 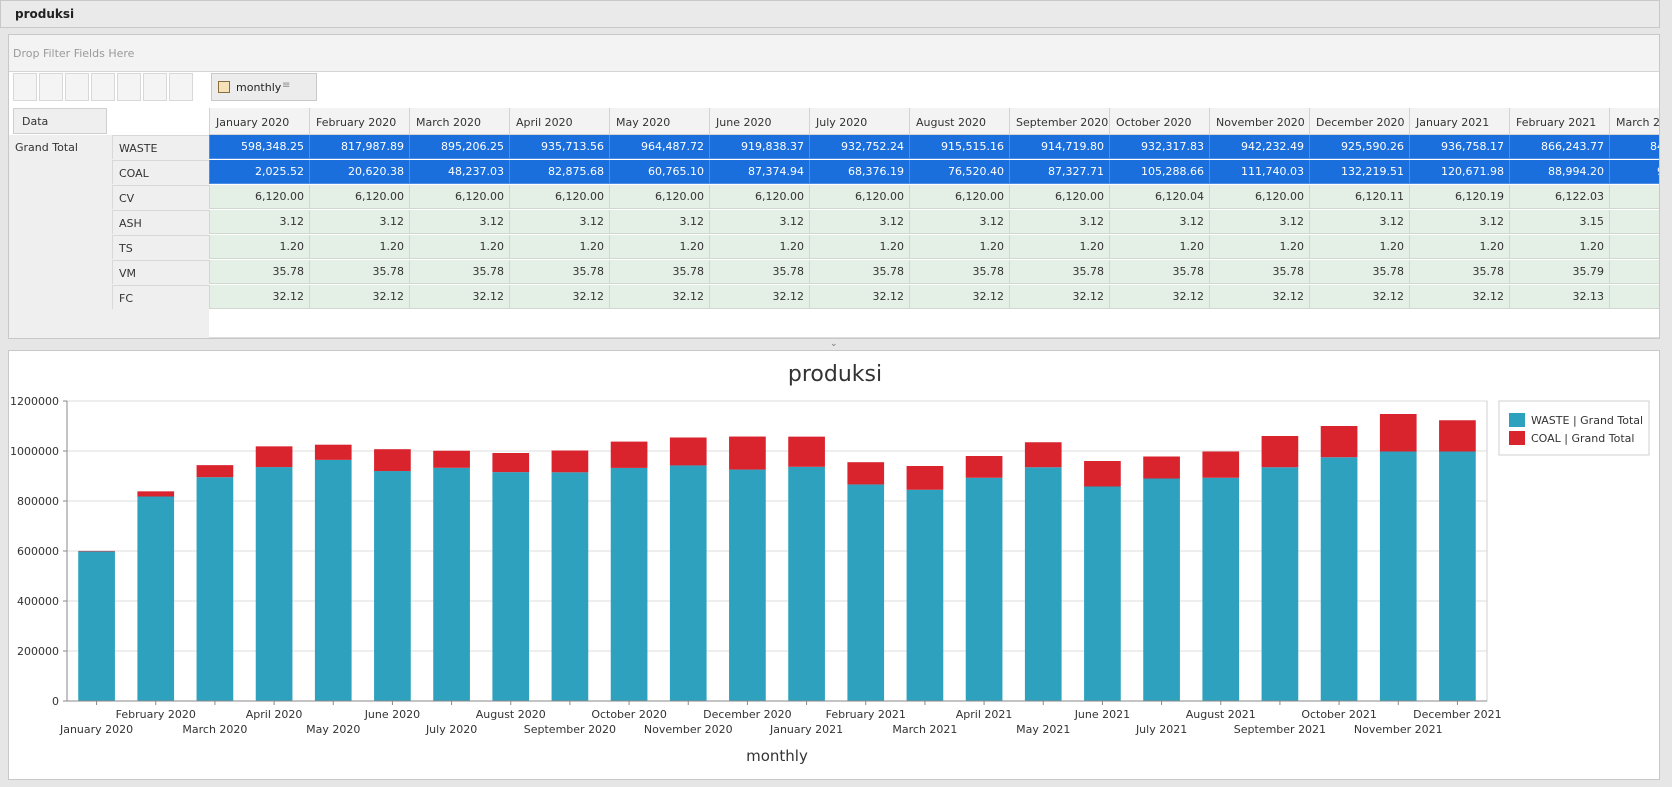 I want to click on column-header: May 2020, so click(x=659, y=121).